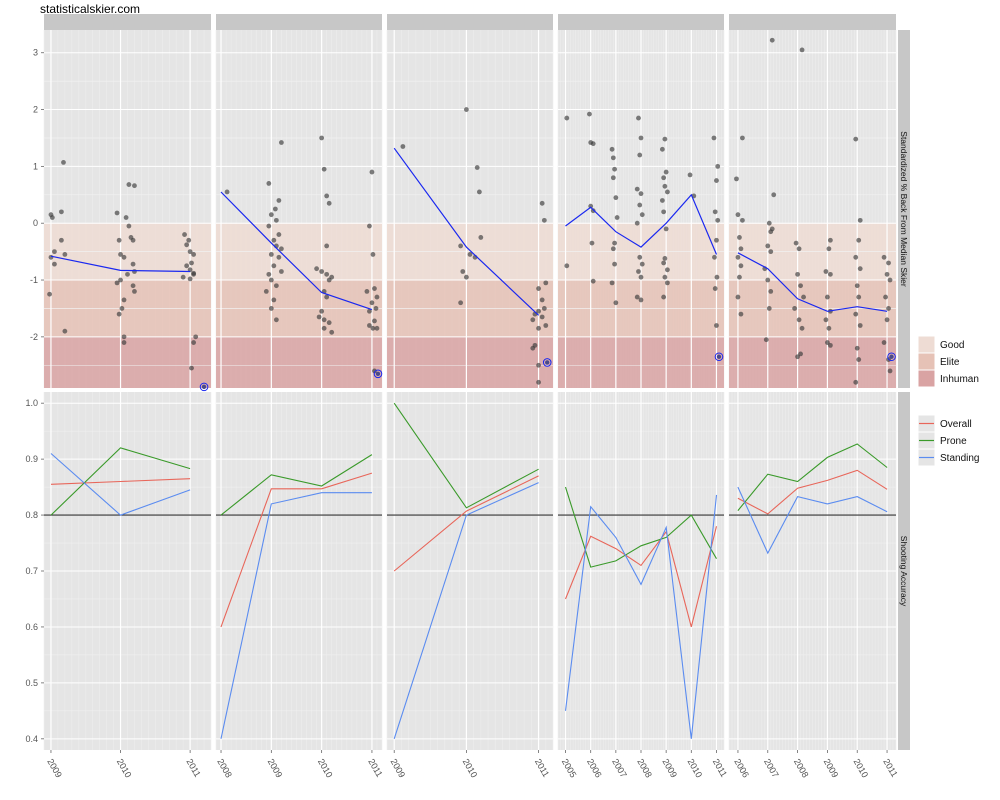 The height and width of the screenshot is (800, 1000). What do you see at coordinates (193, 768) in the screenshot?
I see `x-tick-label: 2011` at bounding box center [193, 768].